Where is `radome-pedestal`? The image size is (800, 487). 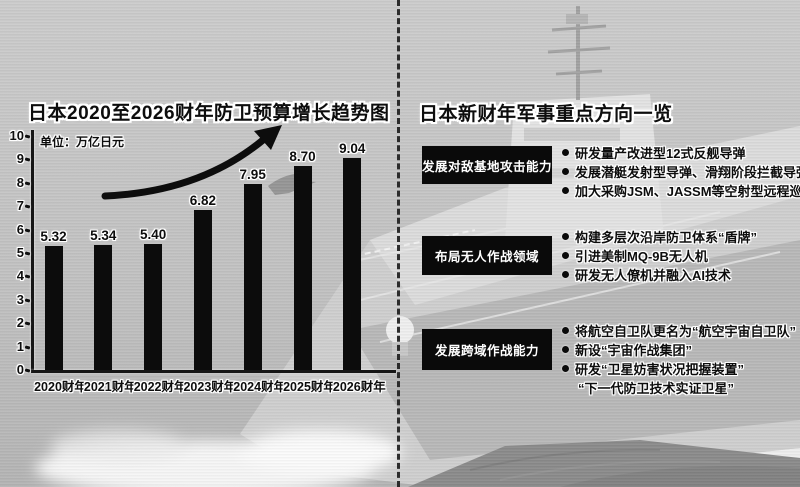
radome-pedestal is located at coordinates (400, 349).